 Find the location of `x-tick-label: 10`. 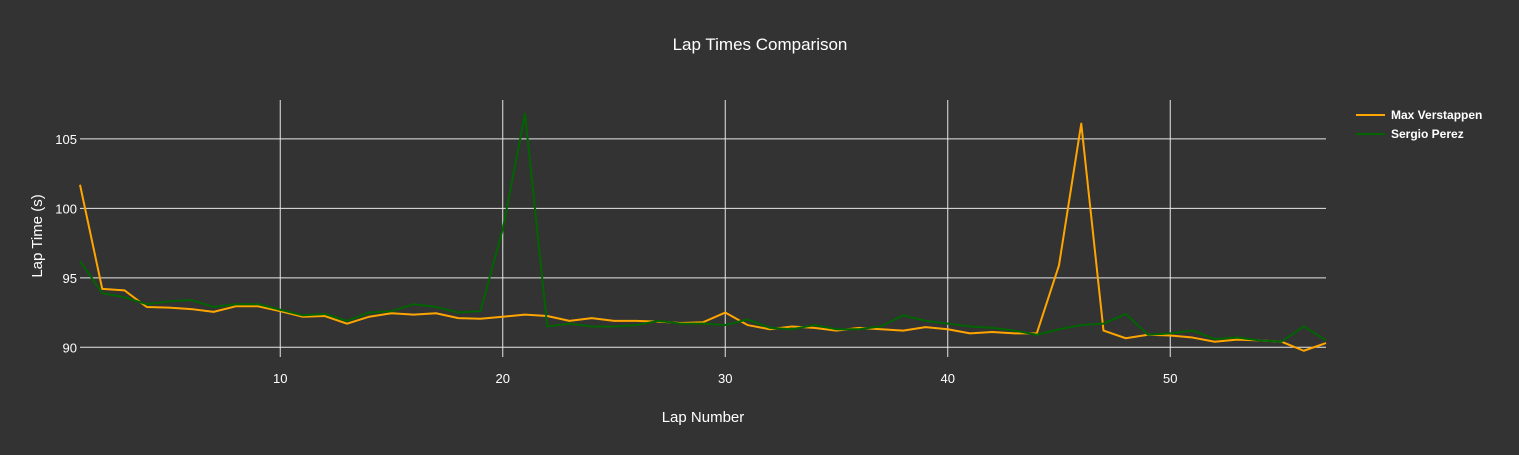

x-tick-label: 10 is located at coordinates (280, 378).